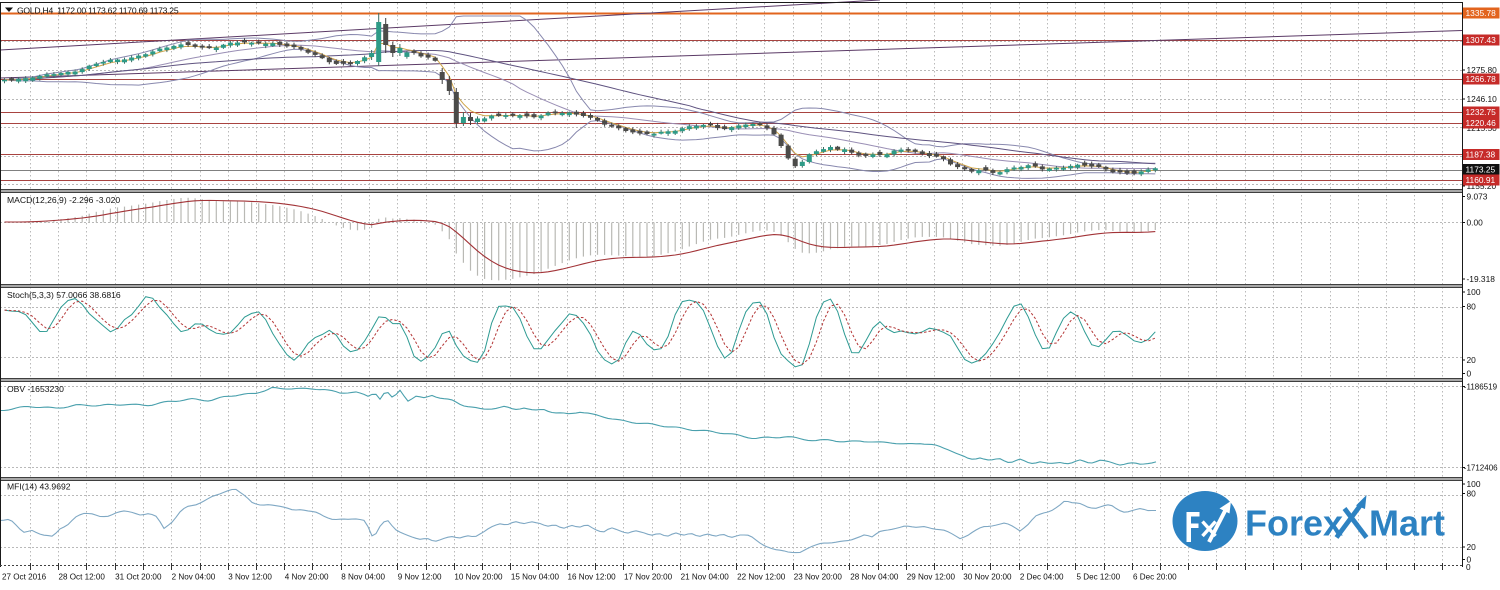  What do you see at coordinates (64, 295) in the screenshot?
I see `svg-text: Stoch(5,3,3) 57.0066 38.6816` at bounding box center [64, 295].